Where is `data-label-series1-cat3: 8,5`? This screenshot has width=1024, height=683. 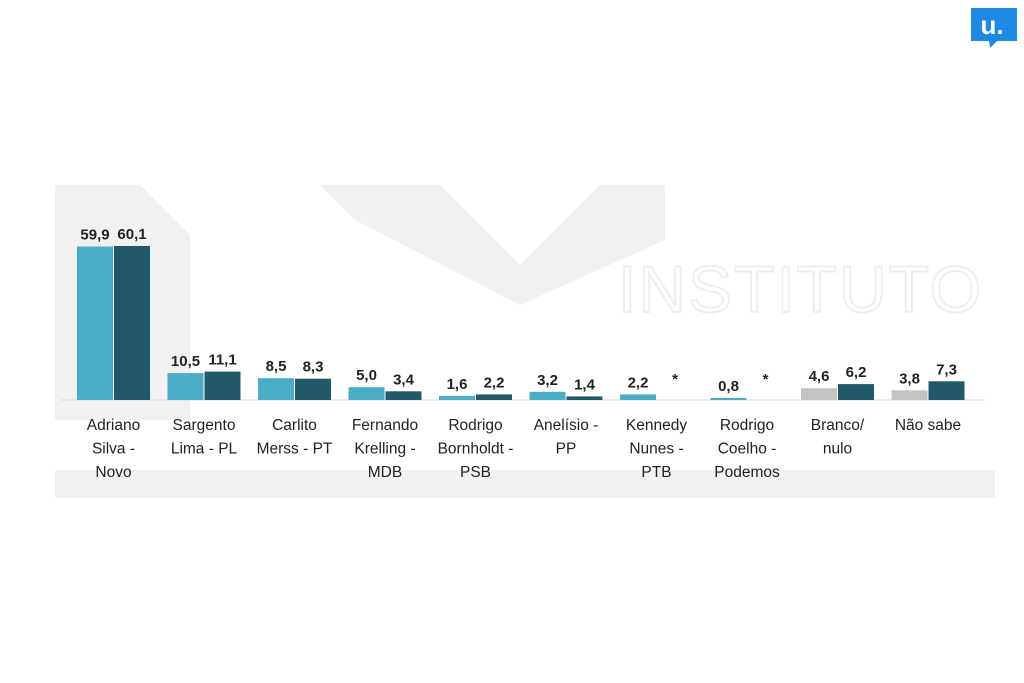
data-label-series1-cat3: 8,5 is located at coordinates (276, 366).